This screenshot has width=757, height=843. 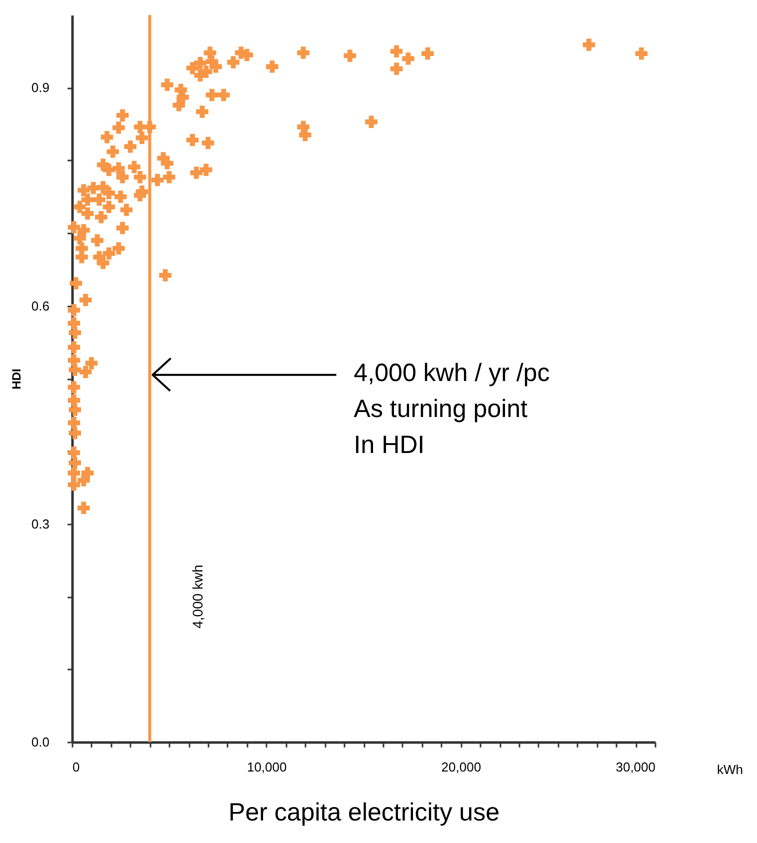 I want to click on ref-line-label: 4,000 kwh, so click(x=198, y=596).